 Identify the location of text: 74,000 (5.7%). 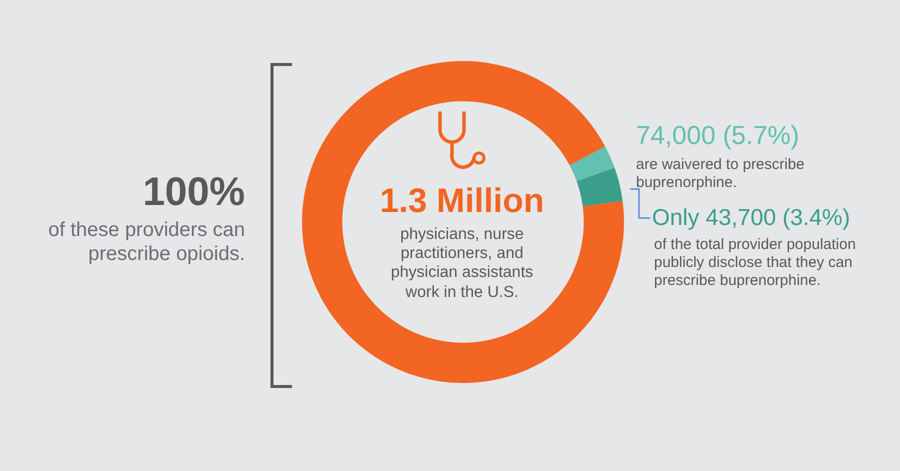
(718, 136).